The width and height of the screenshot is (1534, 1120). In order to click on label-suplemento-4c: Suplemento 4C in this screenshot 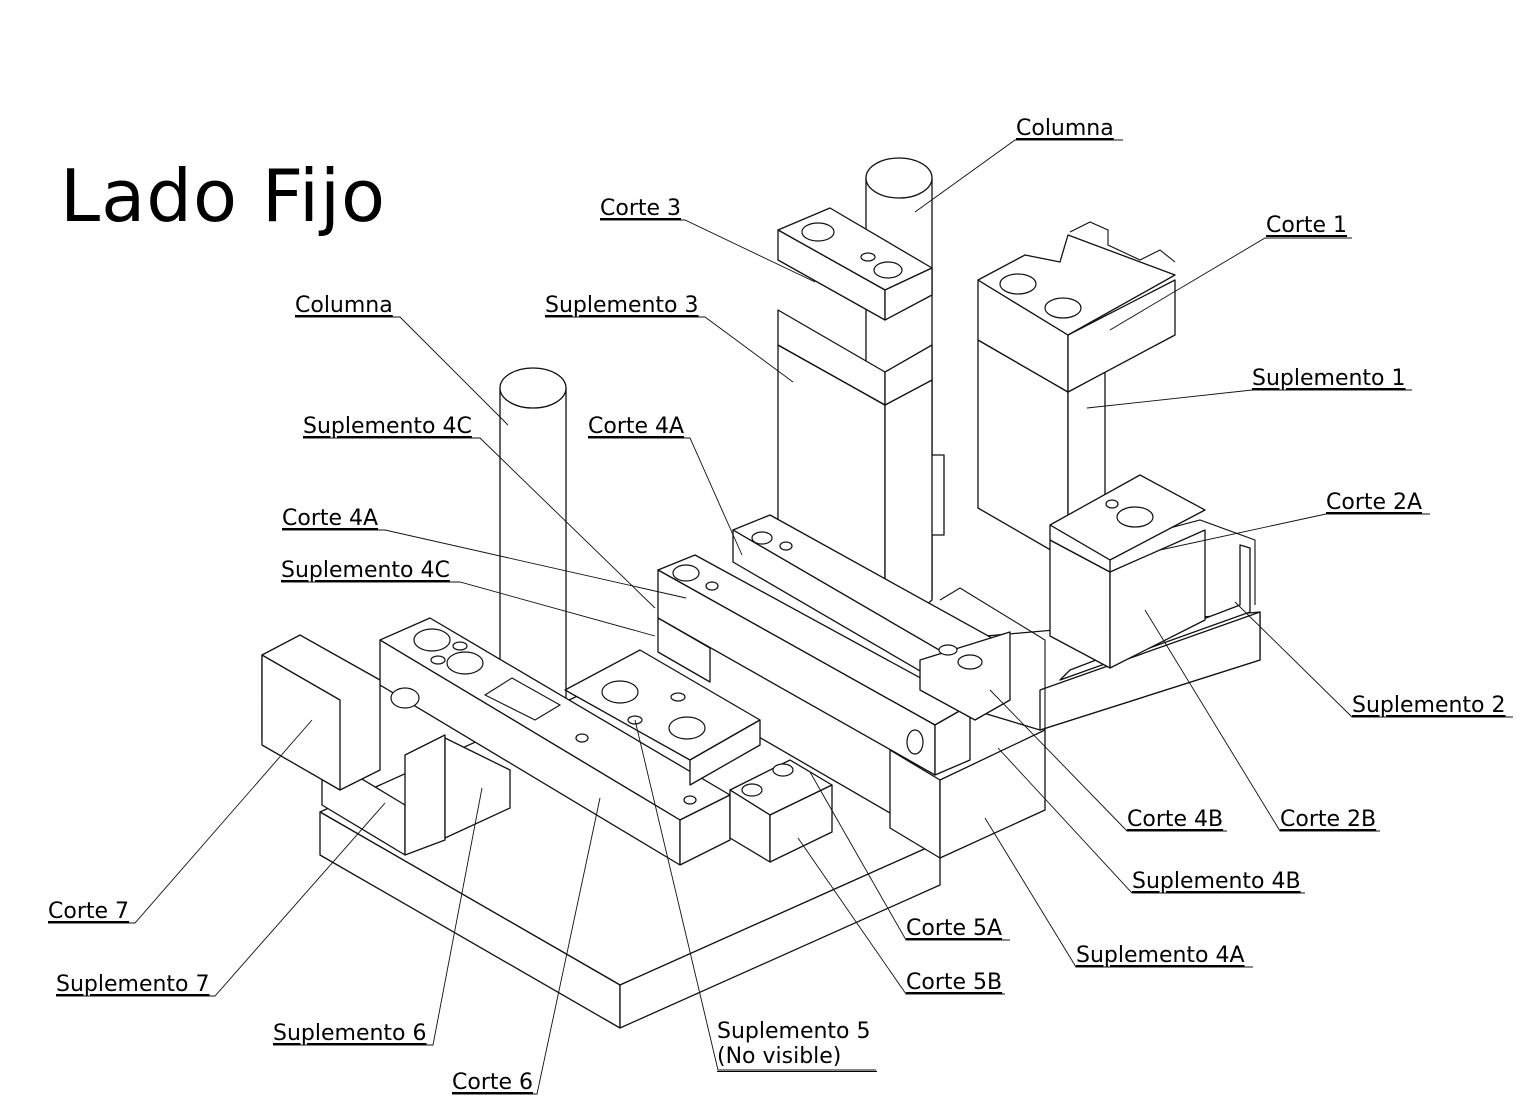, I will do `click(365, 570)`.